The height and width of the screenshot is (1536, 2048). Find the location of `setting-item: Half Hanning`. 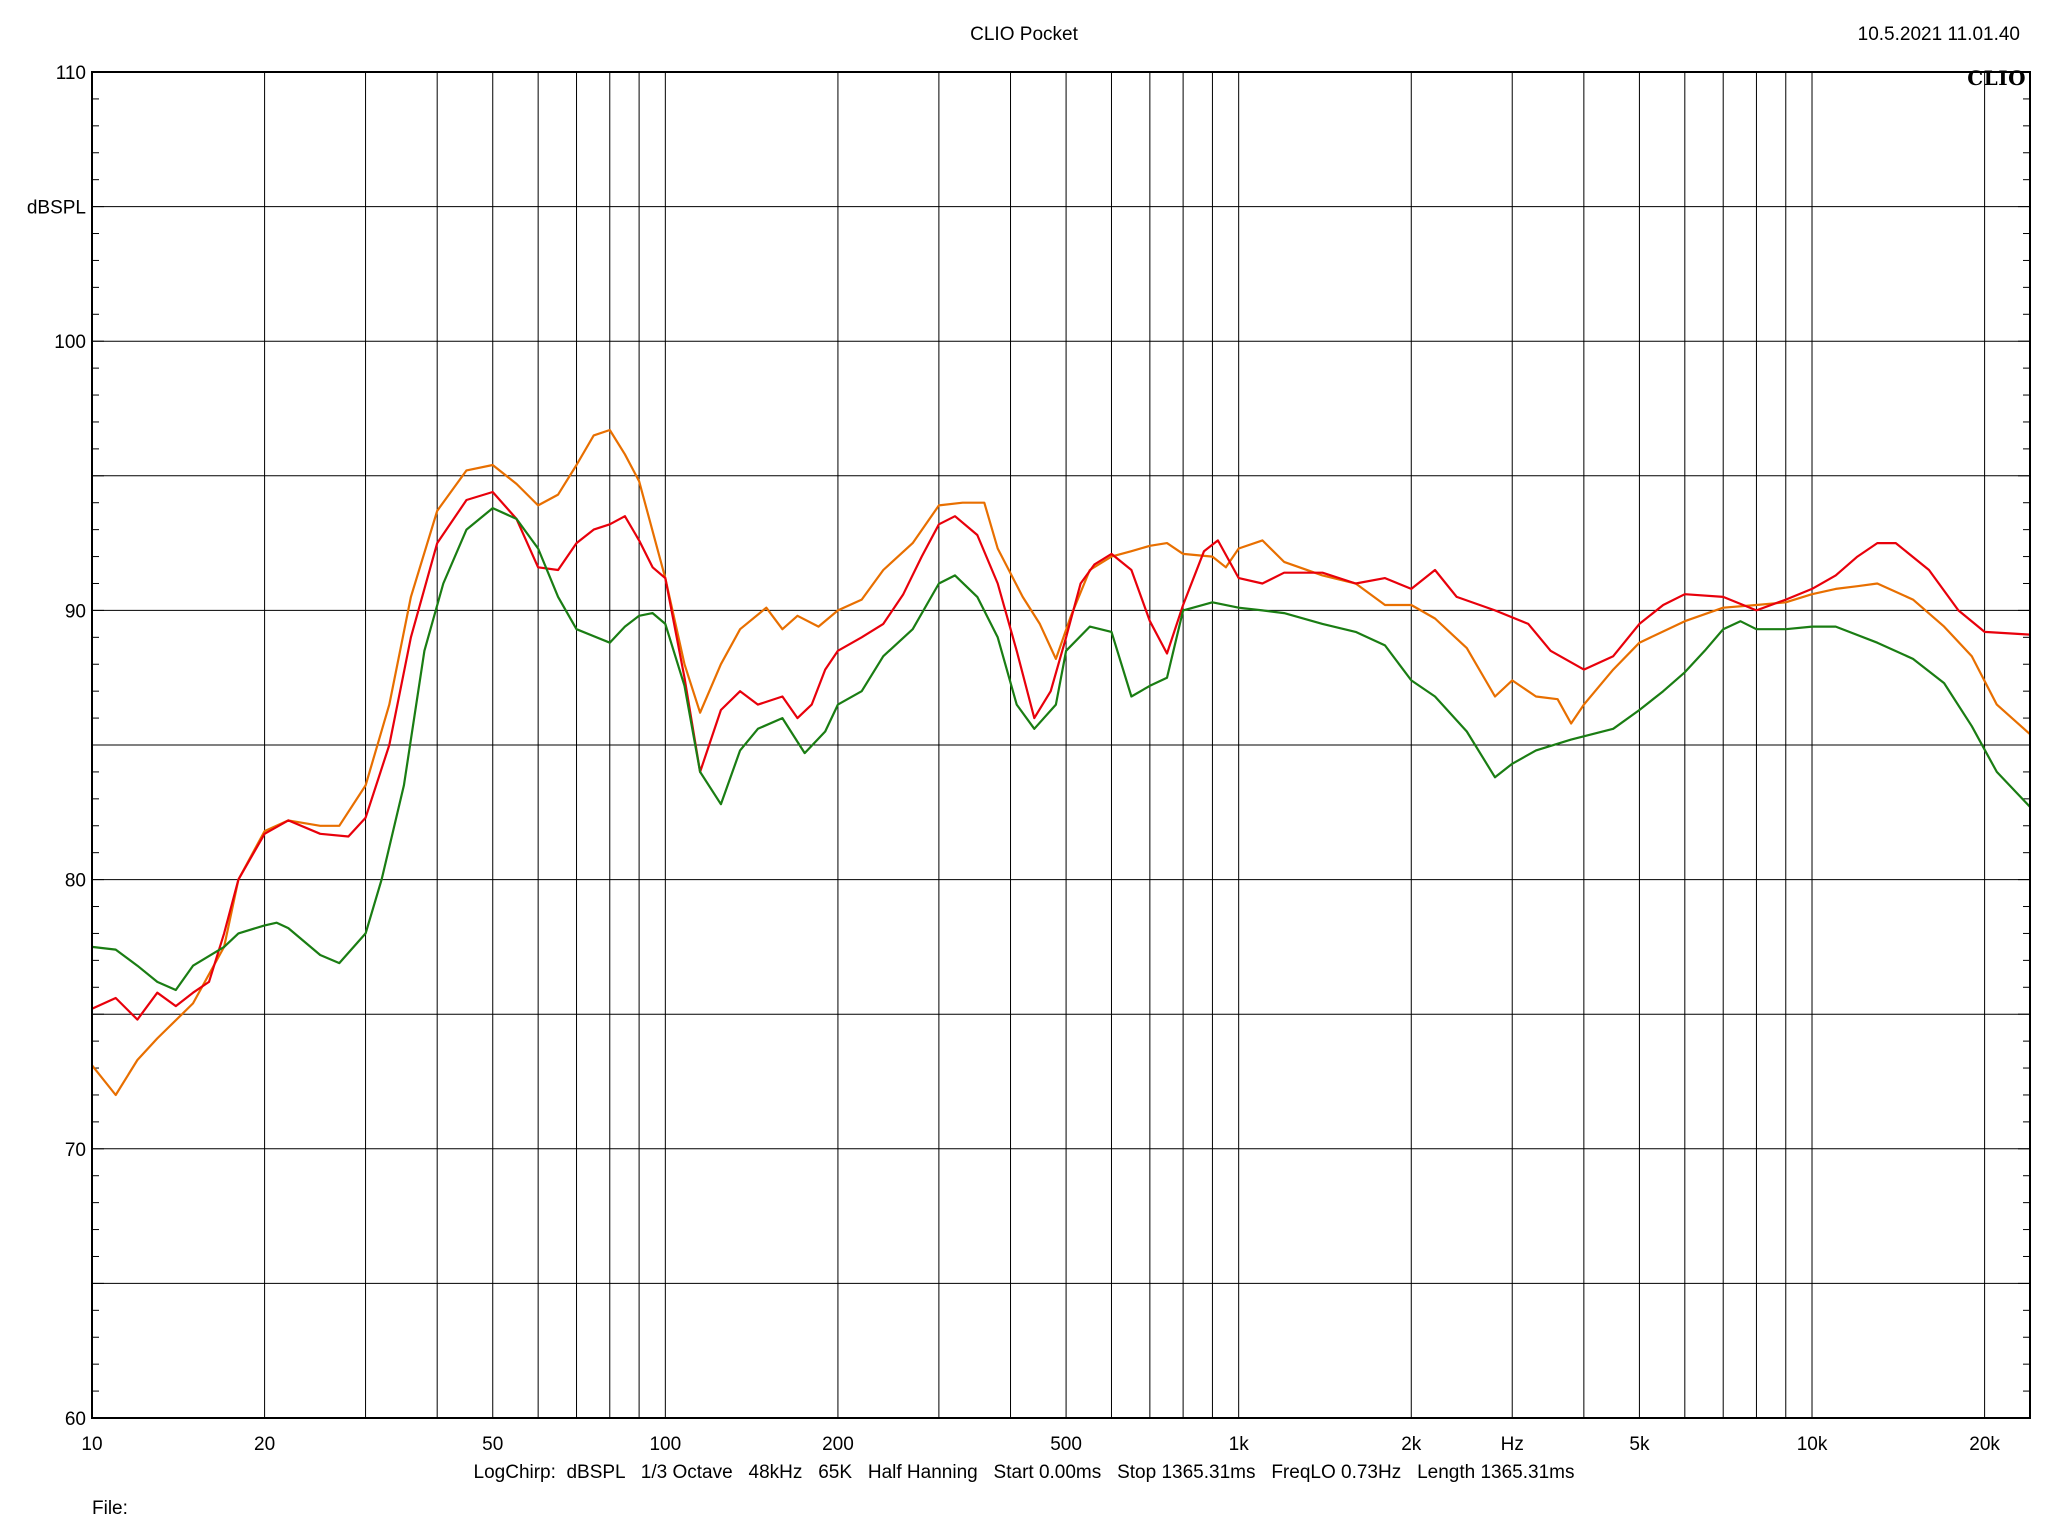

setting-item: Half Hanning is located at coordinates (922, 1472).